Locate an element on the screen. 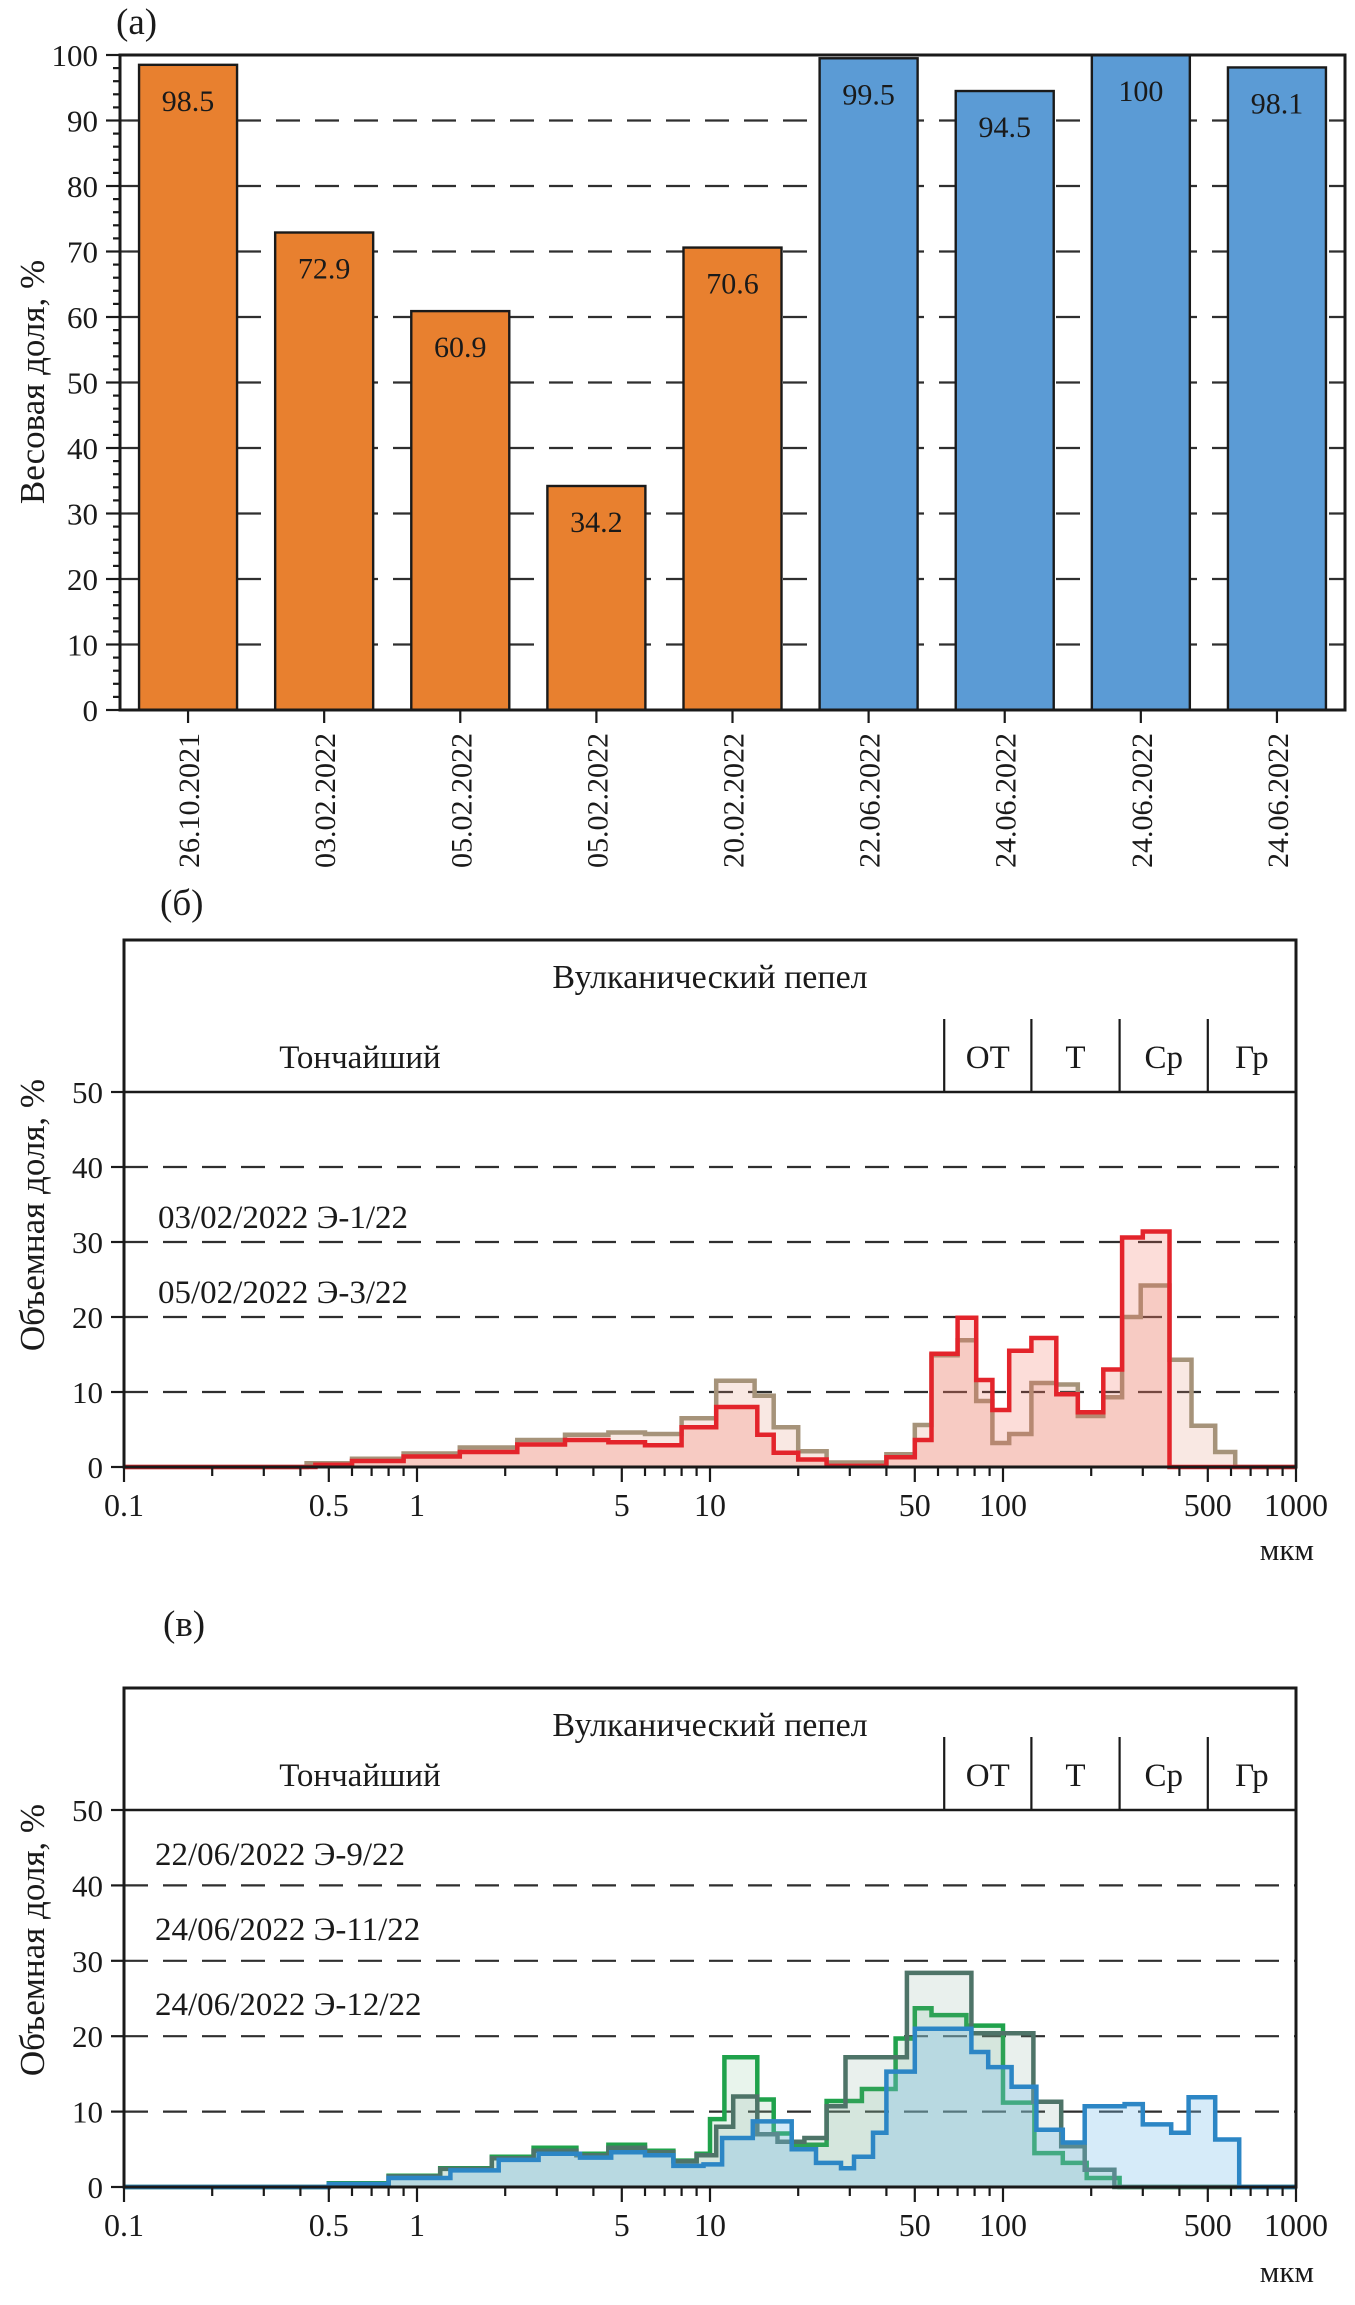 This screenshot has width=1355, height=2305. legend-entry: 24/06/2022 Э-11/22 is located at coordinates (287, 1930).